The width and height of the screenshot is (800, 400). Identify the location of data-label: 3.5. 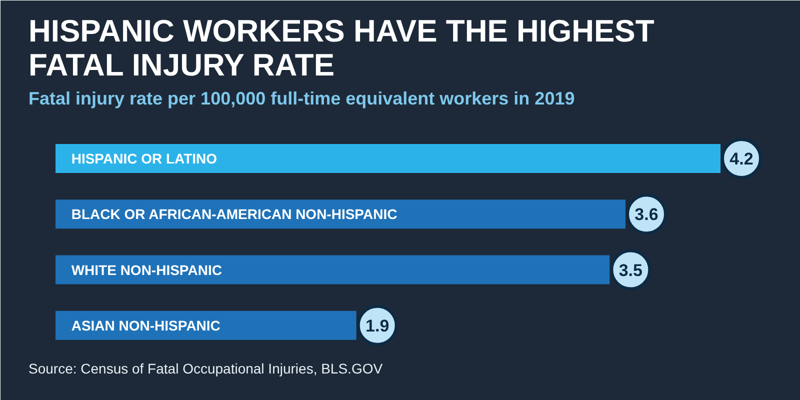
(630, 270).